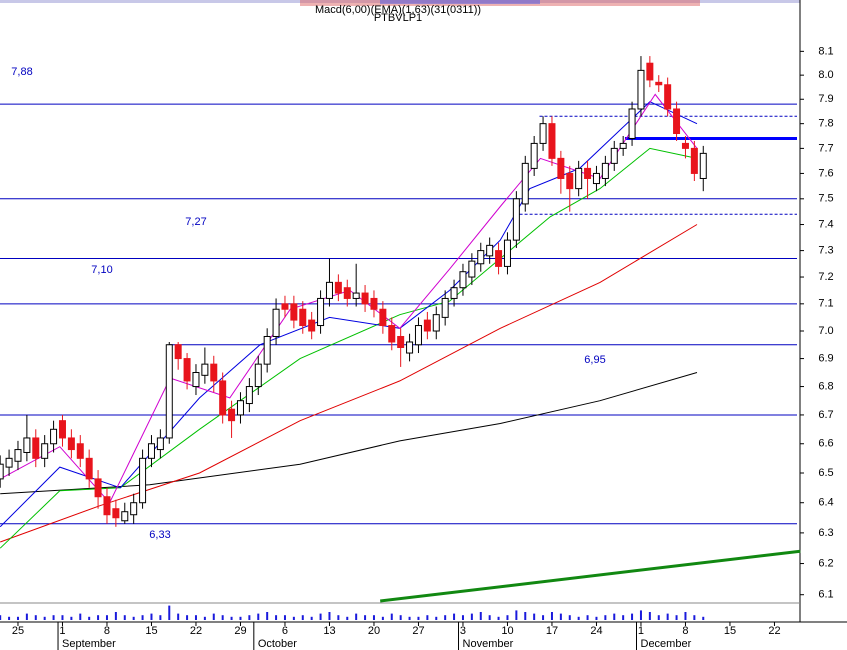  What do you see at coordinates (825, 533) in the screenshot?
I see `y-tick-label: 6.3` at bounding box center [825, 533].